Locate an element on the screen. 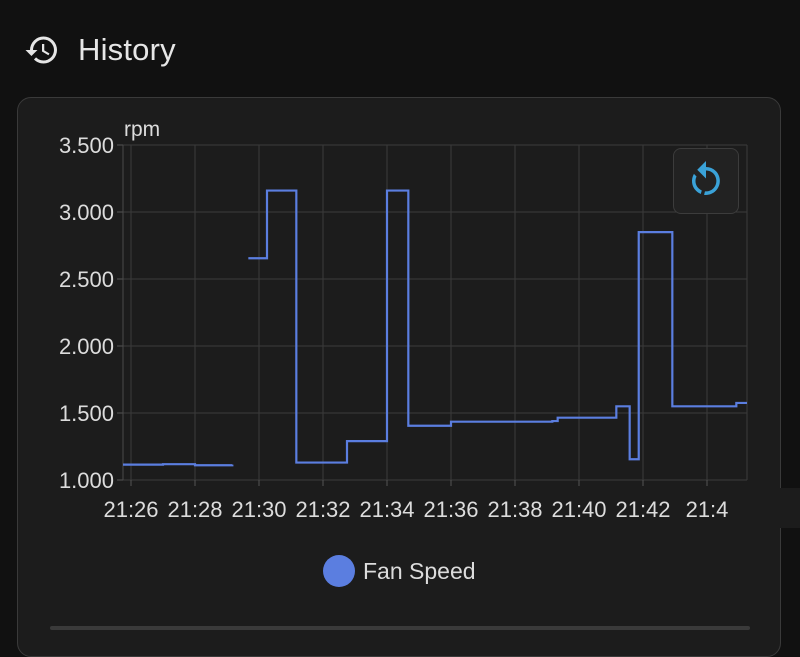 This screenshot has width=800, height=657. reload-icon is located at coordinates (706, 181).